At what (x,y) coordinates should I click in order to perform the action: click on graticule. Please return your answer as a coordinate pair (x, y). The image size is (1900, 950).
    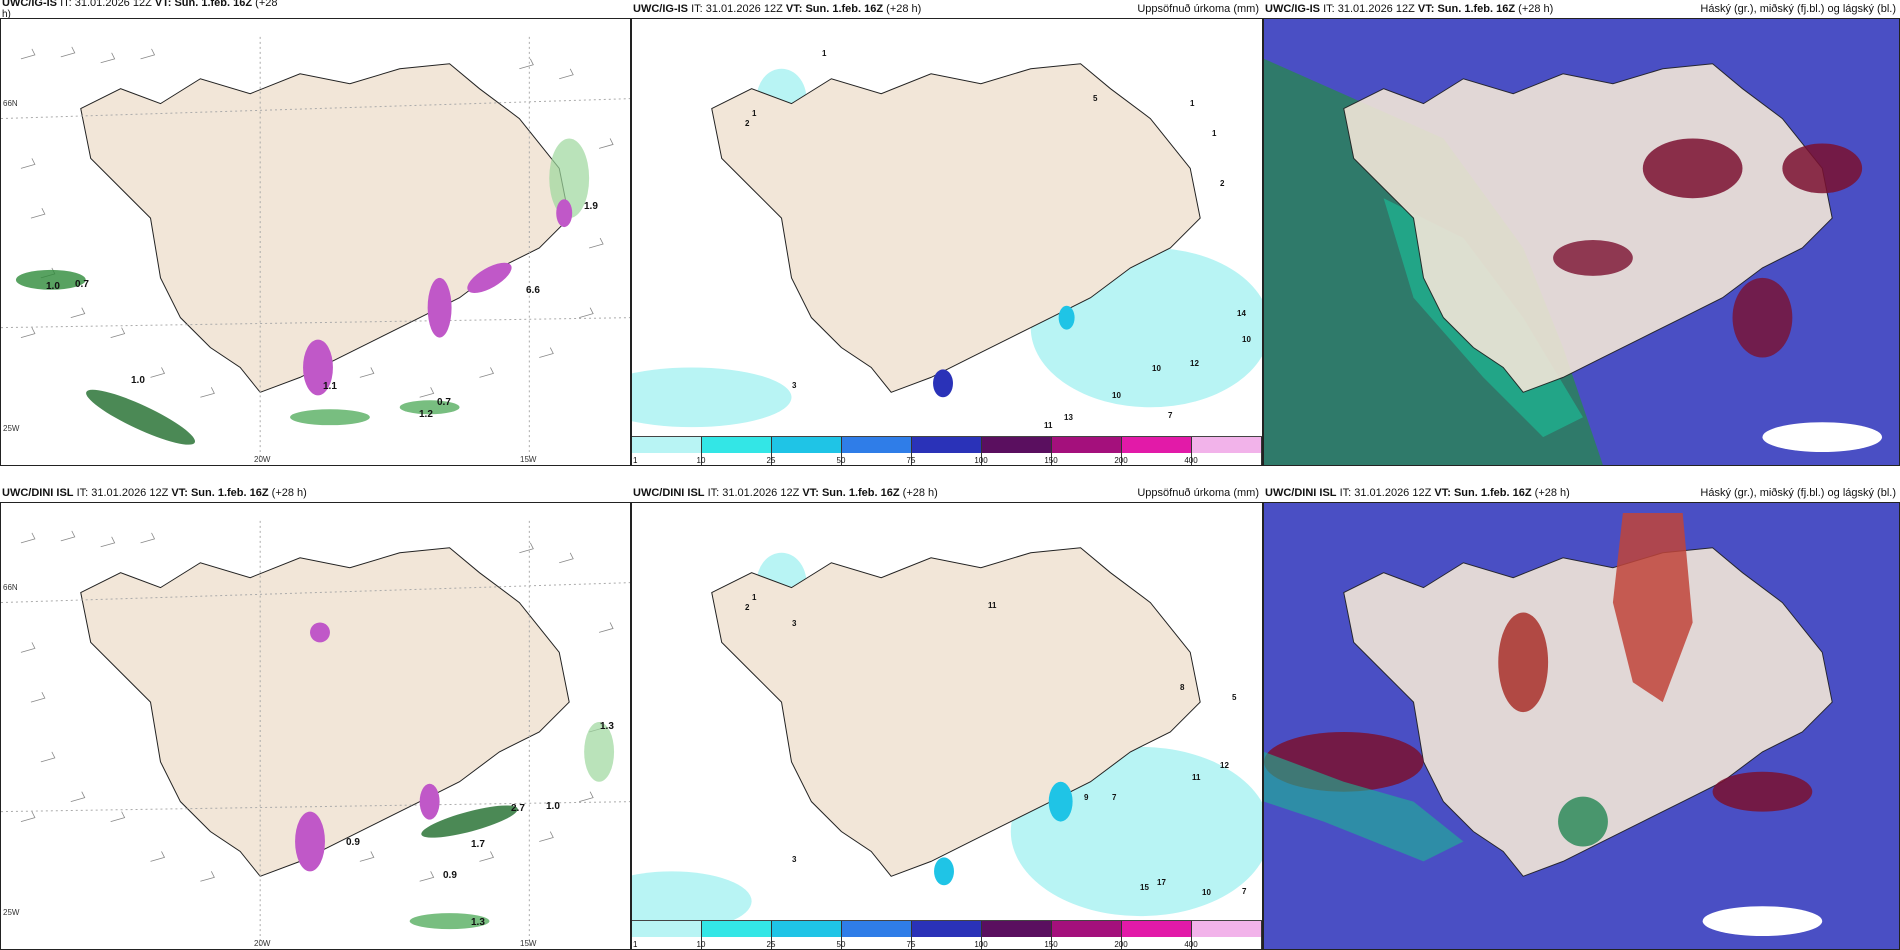
    Looking at the image, I should click on (315, 734).